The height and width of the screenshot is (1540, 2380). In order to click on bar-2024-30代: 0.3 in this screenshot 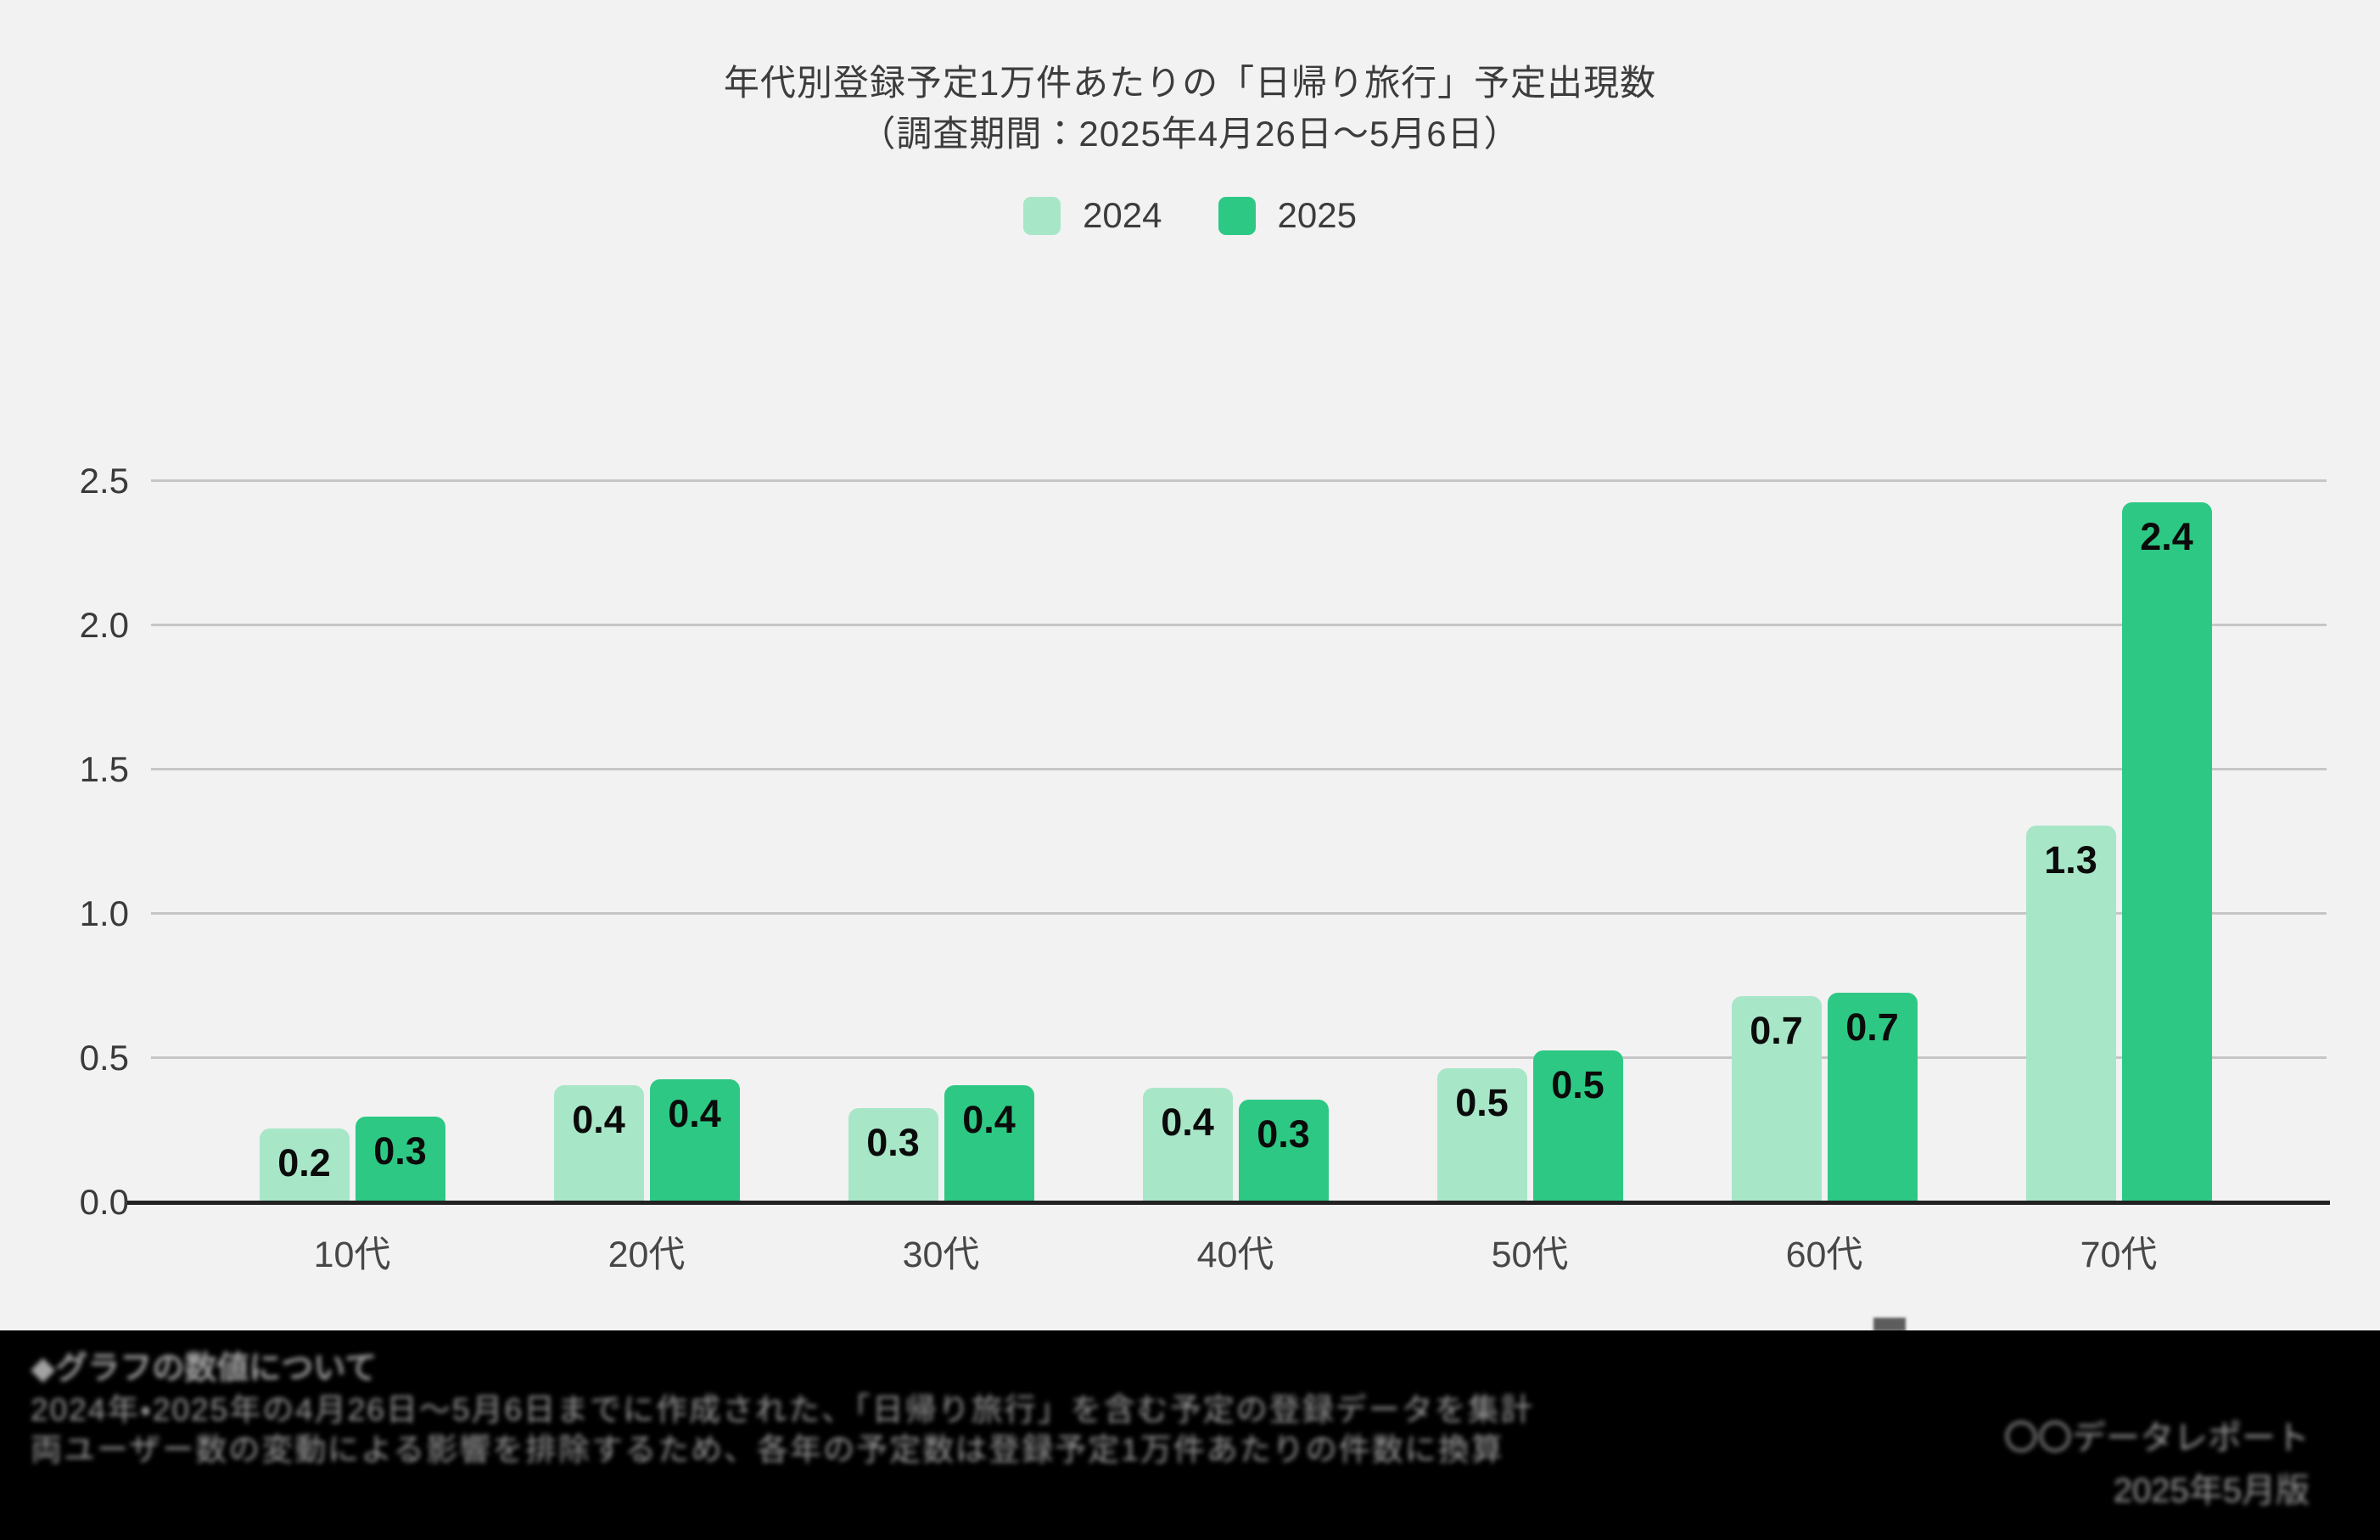, I will do `click(893, 1154)`.